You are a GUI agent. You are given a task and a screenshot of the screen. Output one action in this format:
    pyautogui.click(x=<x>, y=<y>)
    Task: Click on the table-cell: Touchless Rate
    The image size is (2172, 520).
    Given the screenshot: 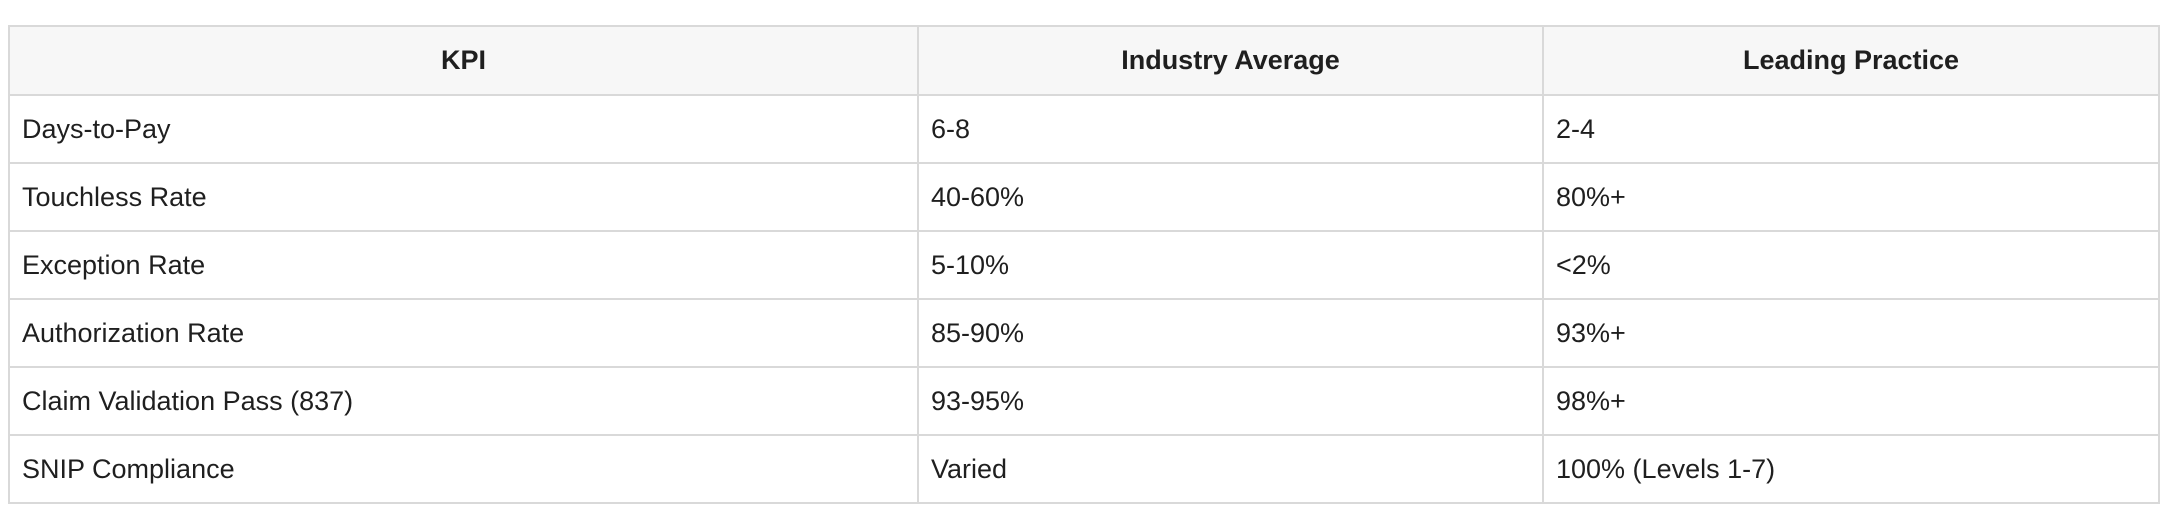 What is the action you would take?
    pyautogui.click(x=463, y=197)
    